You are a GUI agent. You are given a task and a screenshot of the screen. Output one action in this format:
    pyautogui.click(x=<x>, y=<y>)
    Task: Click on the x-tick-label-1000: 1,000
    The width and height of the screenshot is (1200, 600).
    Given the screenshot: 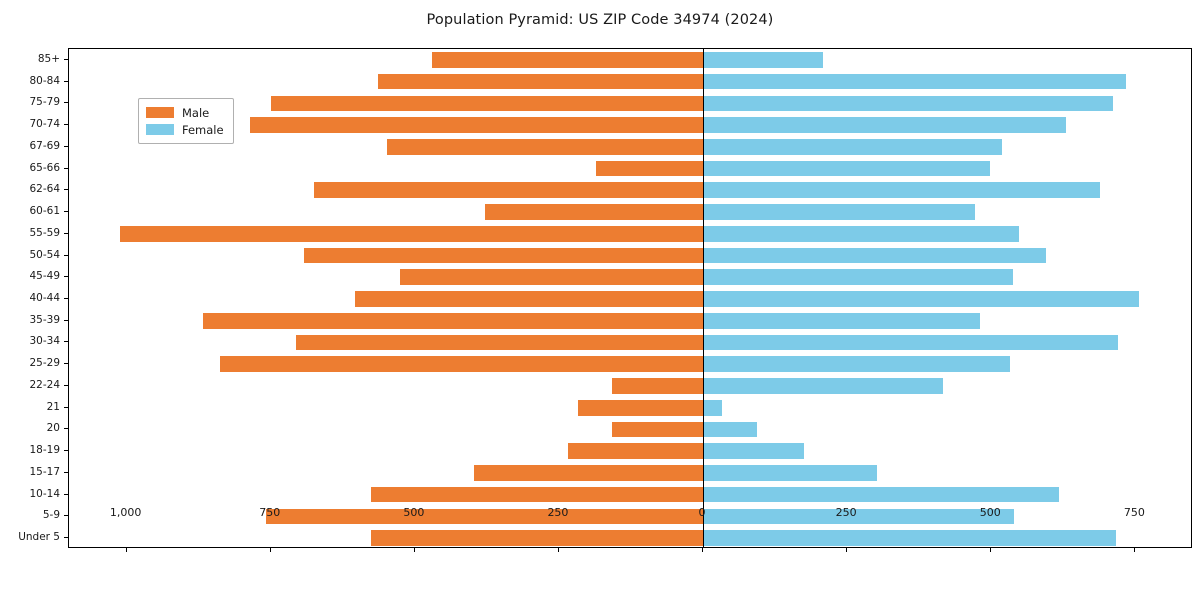 What is the action you would take?
    pyautogui.click(x=125, y=512)
    